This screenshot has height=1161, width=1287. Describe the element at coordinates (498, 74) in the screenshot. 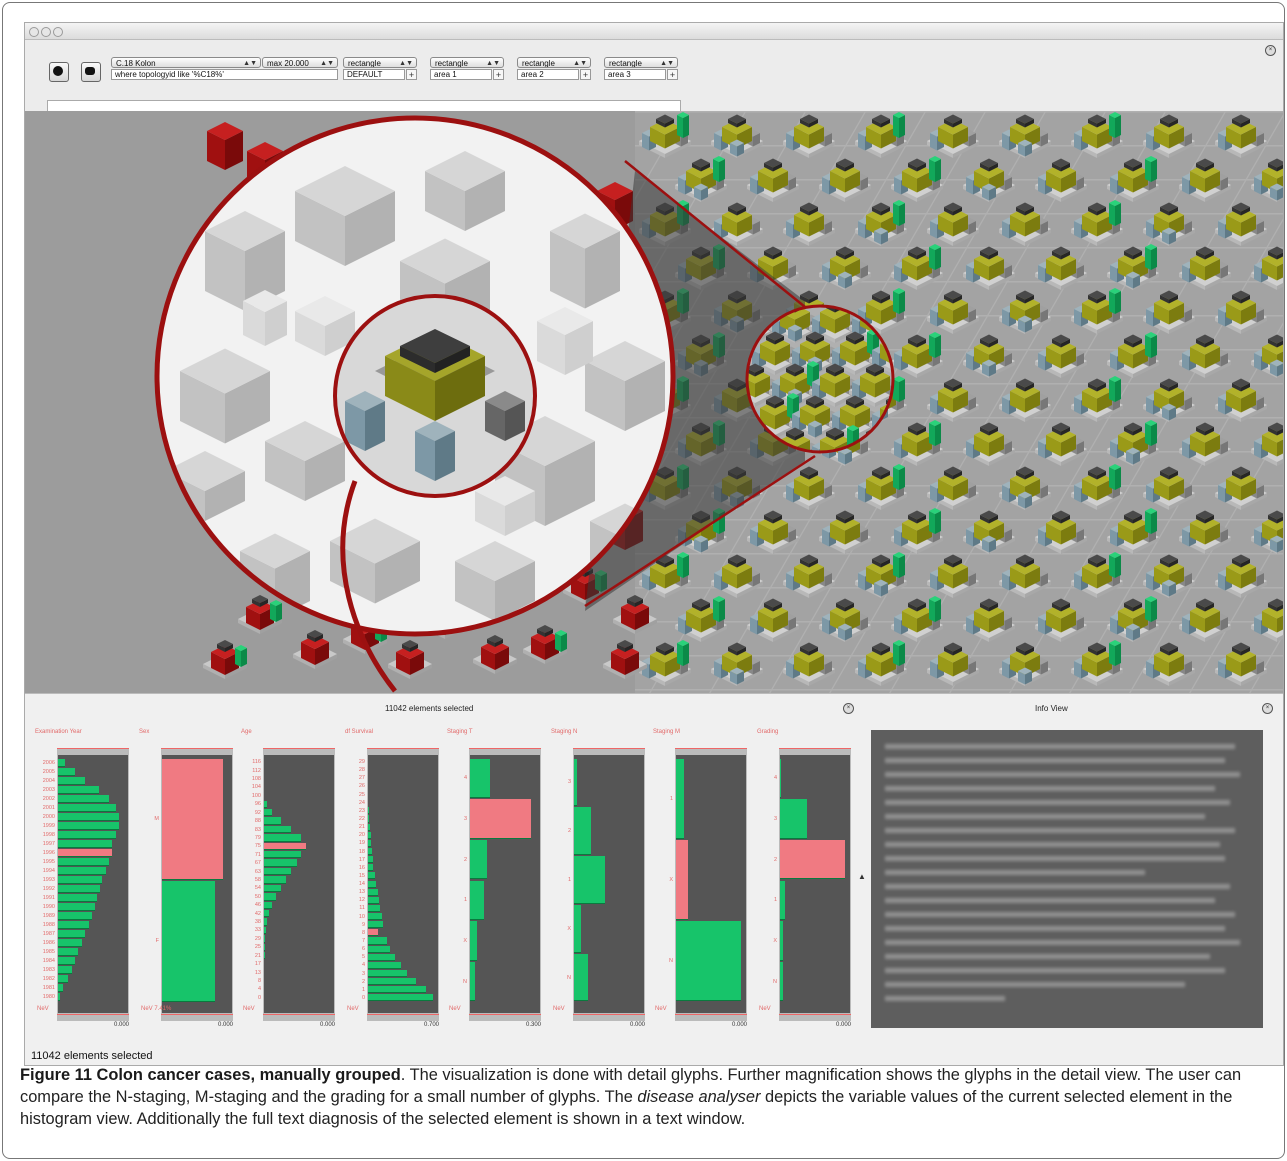

I see `add-area-1-button: +` at that location.